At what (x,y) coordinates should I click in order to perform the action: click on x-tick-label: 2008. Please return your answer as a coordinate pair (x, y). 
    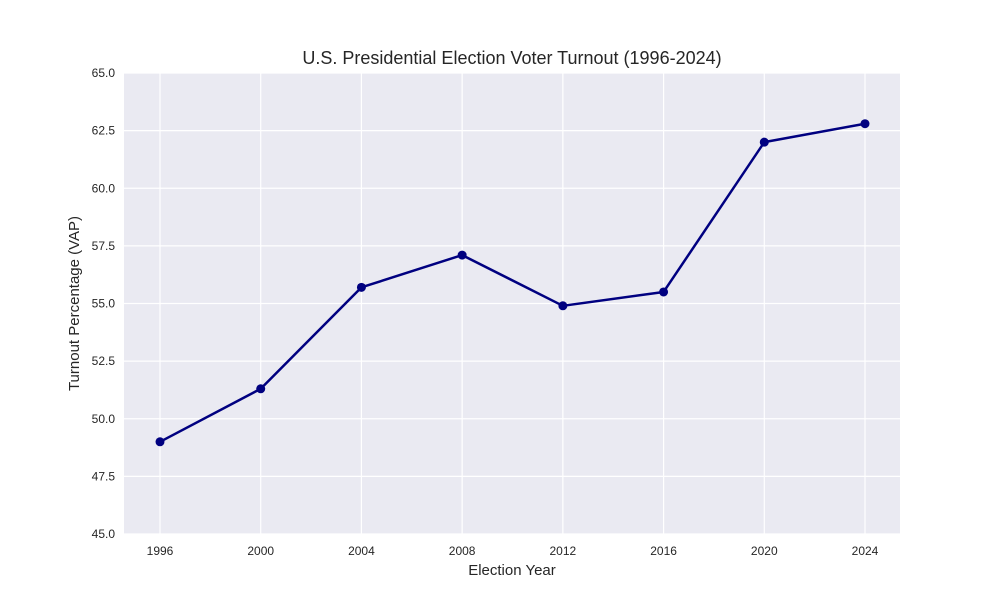
    Looking at the image, I should click on (462, 551).